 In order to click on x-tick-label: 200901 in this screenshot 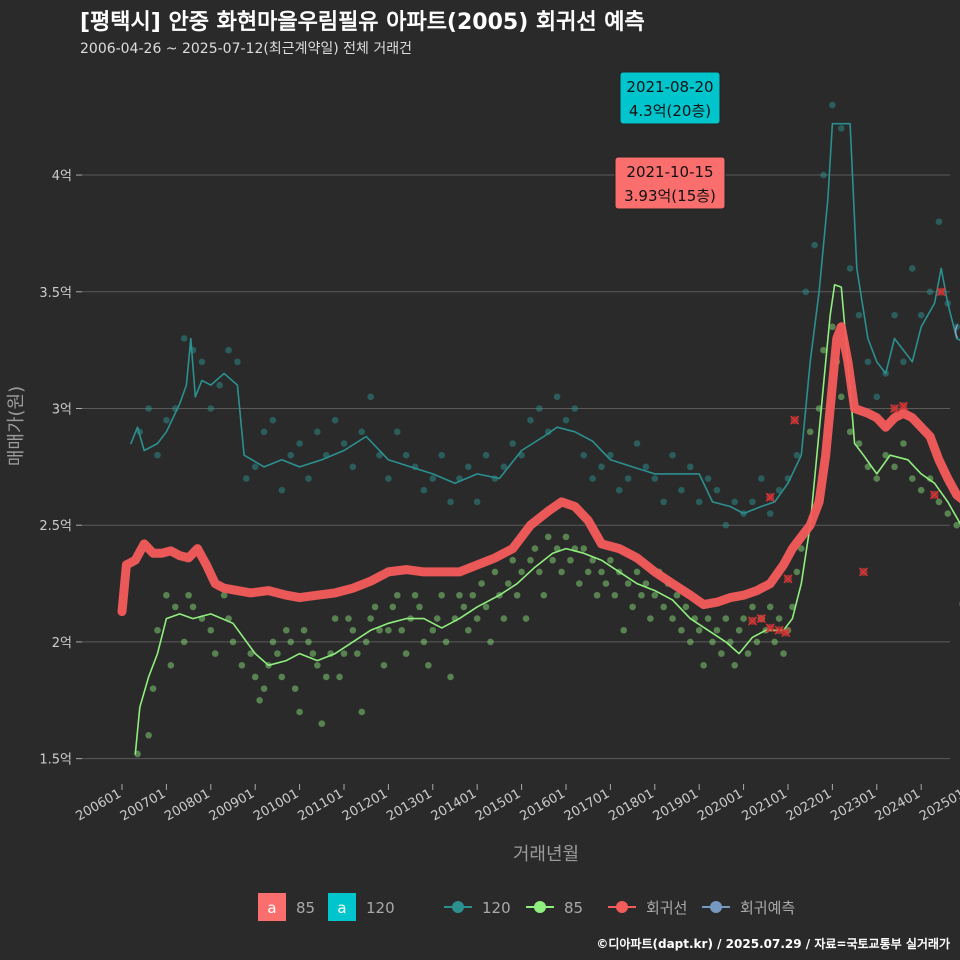, I will do `click(232, 805)`.